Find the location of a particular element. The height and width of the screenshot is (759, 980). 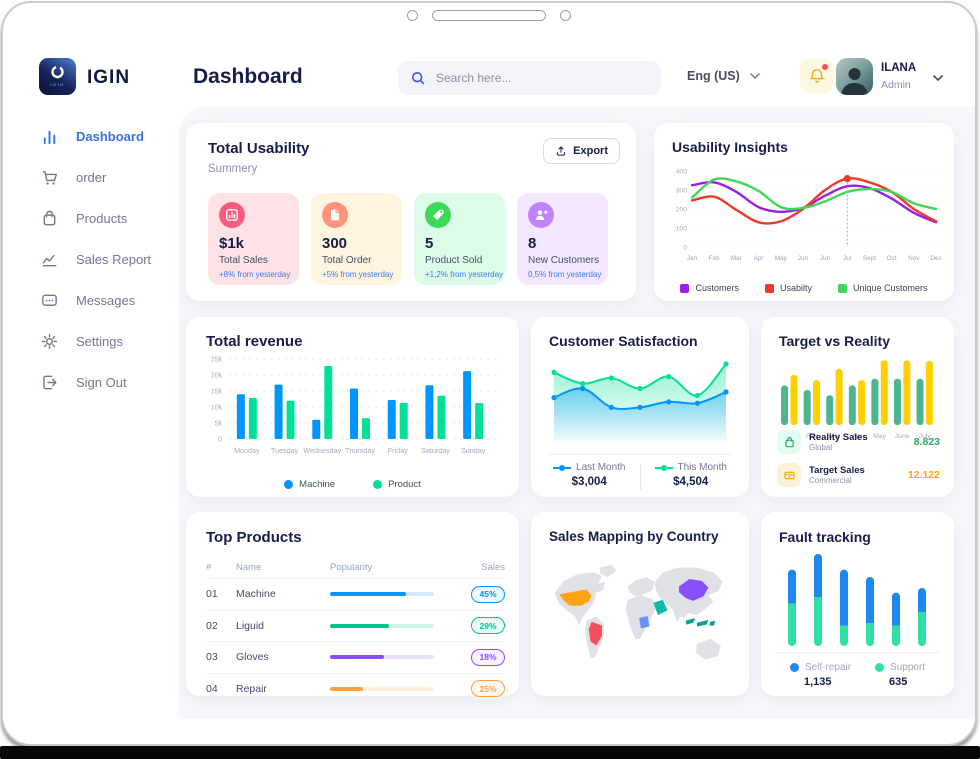

svg-text: June is located at coordinates (902, 436).